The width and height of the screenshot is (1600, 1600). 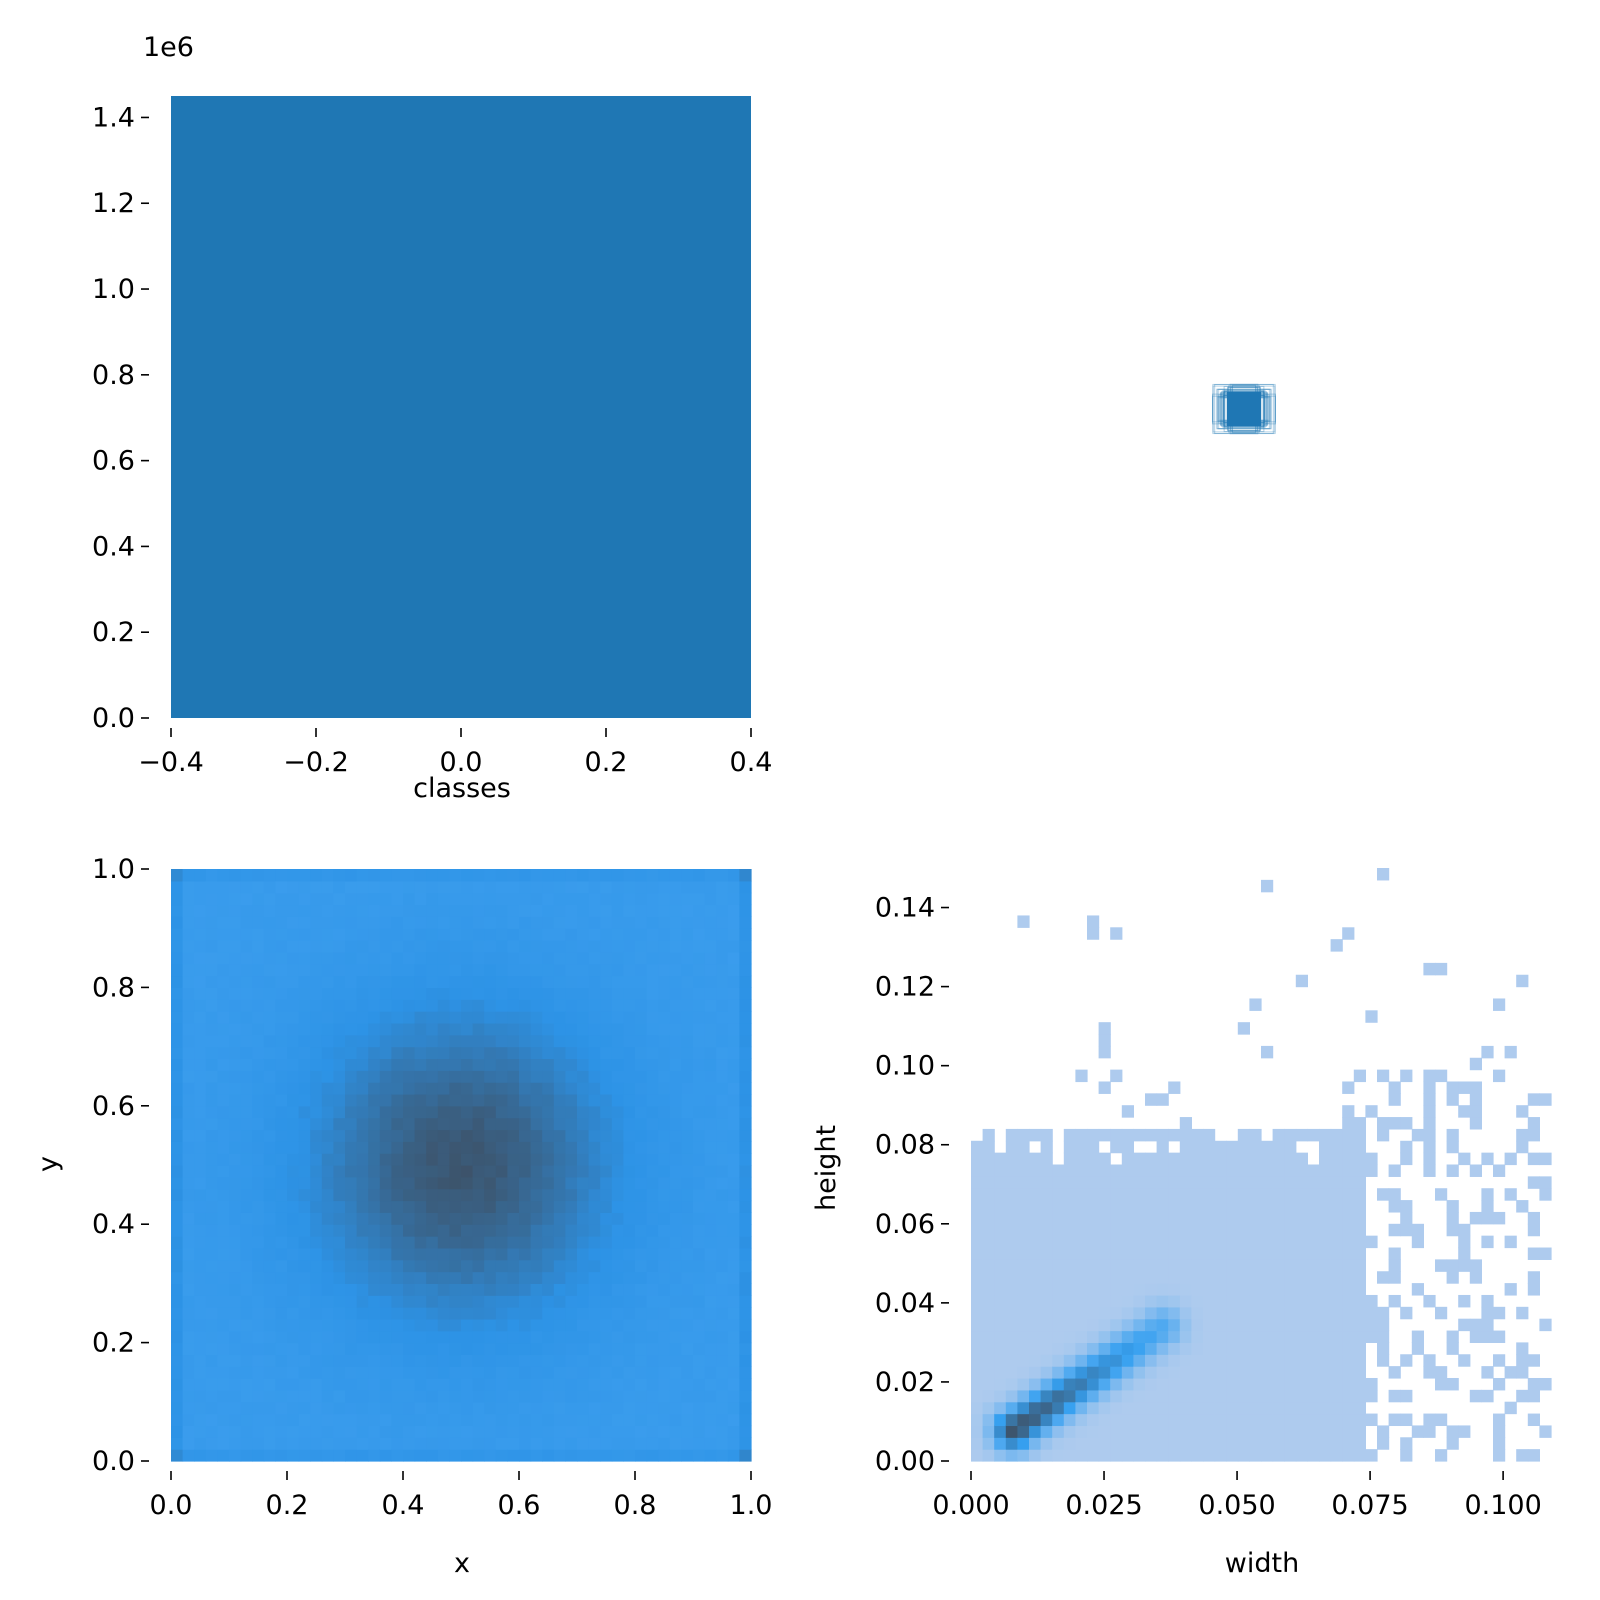 What do you see at coordinates (113, 289) in the screenshot?
I see `y-tick-label: 1.0` at bounding box center [113, 289].